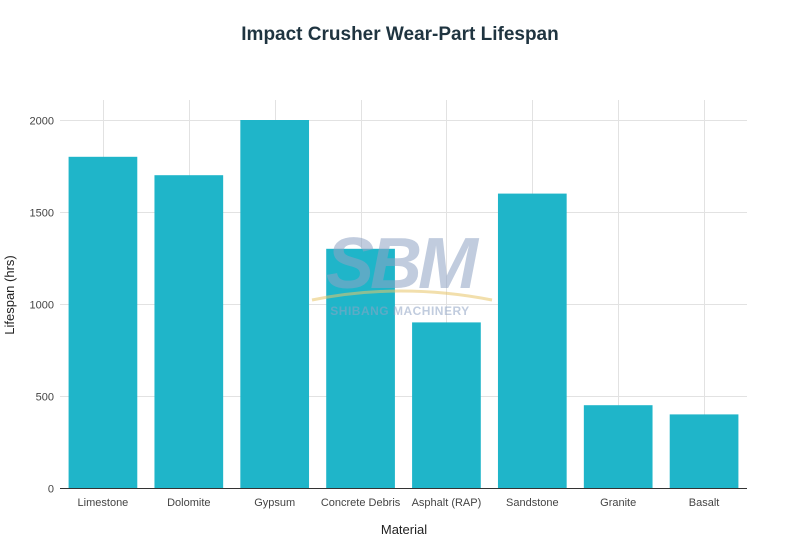 The width and height of the screenshot is (800, 548). Describe the element at coordinates (399, 34) in the screenshot. I see `chart-title: Impact Crusher Wear-Part Lifespan` at that location.